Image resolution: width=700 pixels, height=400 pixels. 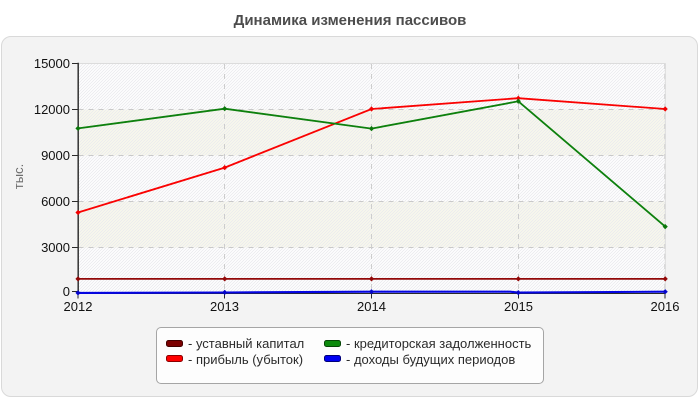 What do you see at coordinates (18, 176) in the screenshot?
I see `svg-text: тыс.` at bounding box center [18, 176].